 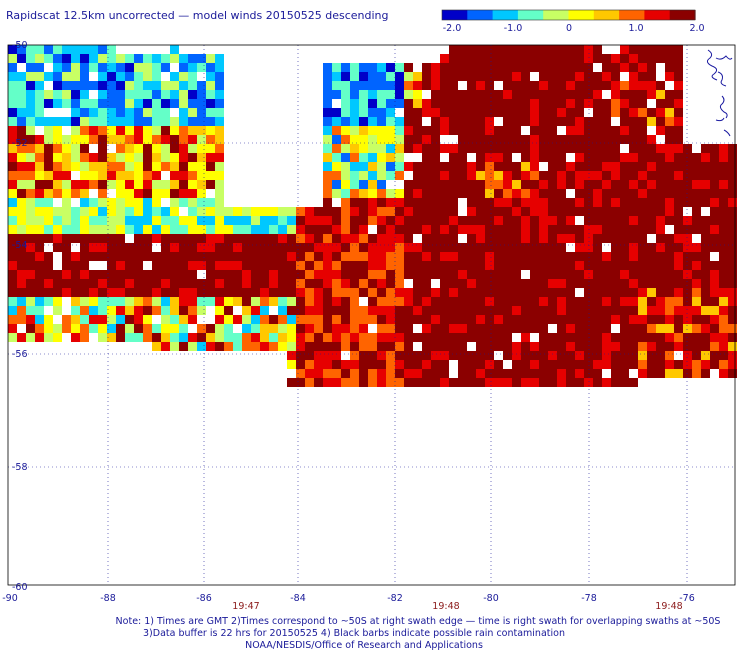 I want to click on lon-label-78: -78, so click(x=589, y=598).